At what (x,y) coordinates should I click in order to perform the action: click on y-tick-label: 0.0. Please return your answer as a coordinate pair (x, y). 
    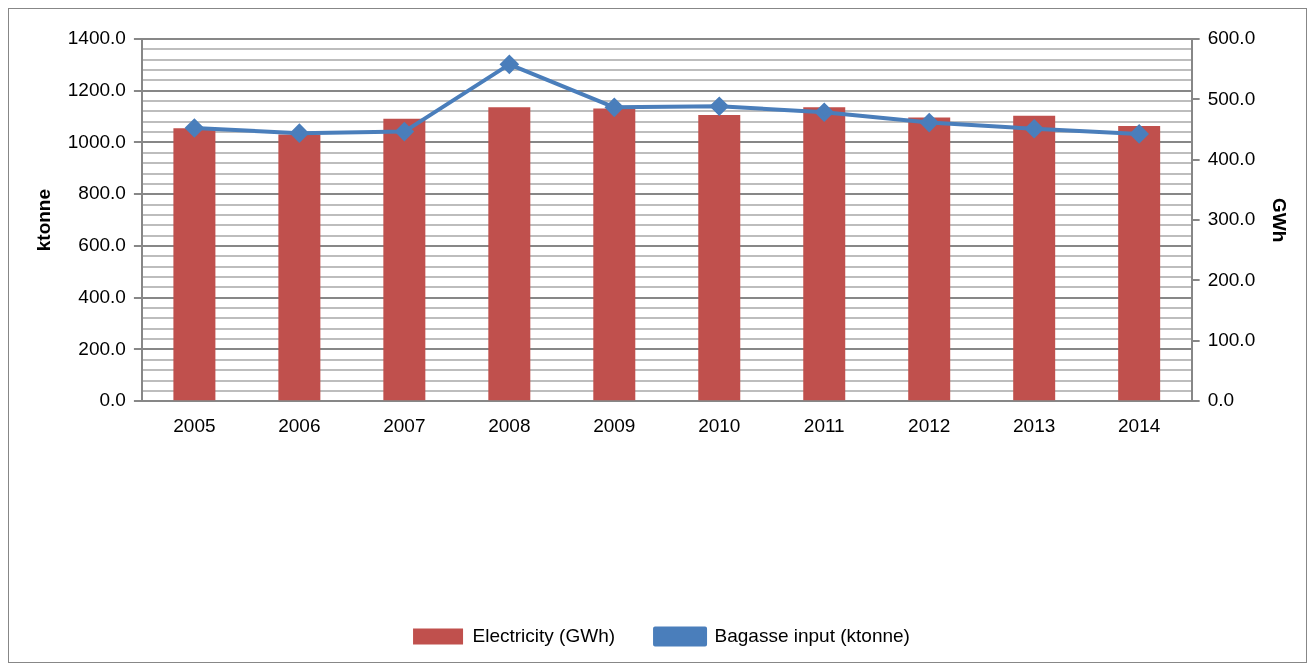
    Looking at the image, I should click on (112, 400).